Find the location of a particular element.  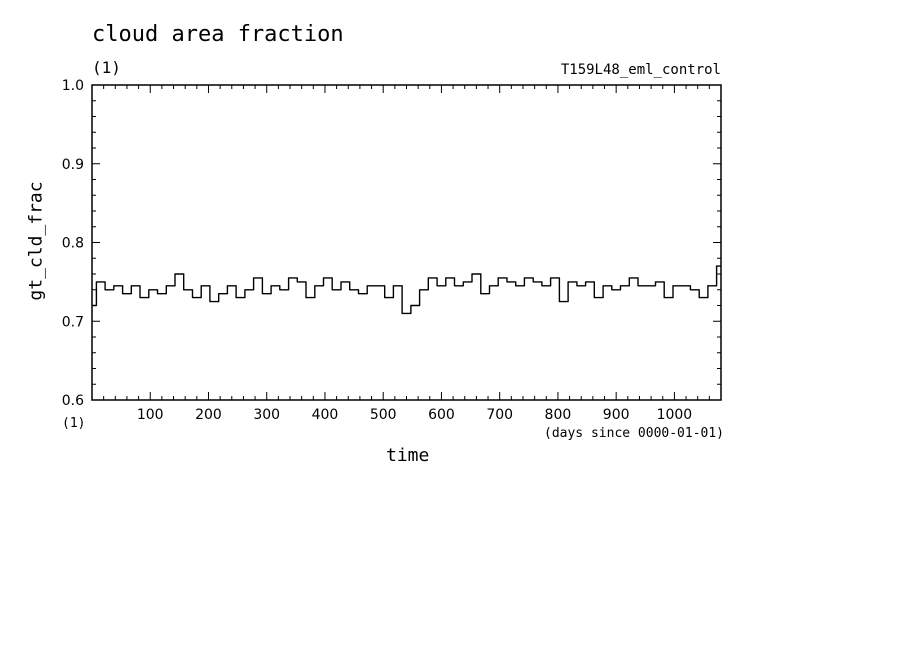

series-line is located at coordinates (406, 290).